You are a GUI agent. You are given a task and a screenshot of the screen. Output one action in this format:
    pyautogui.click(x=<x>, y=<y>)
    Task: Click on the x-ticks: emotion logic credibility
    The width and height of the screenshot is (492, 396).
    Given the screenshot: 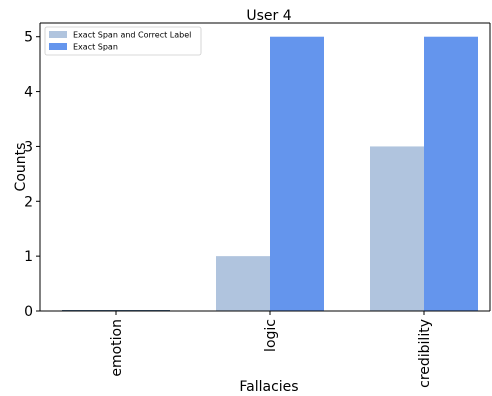 What is the action you would take?
    pyautogui.click(x=271, y=349)
    